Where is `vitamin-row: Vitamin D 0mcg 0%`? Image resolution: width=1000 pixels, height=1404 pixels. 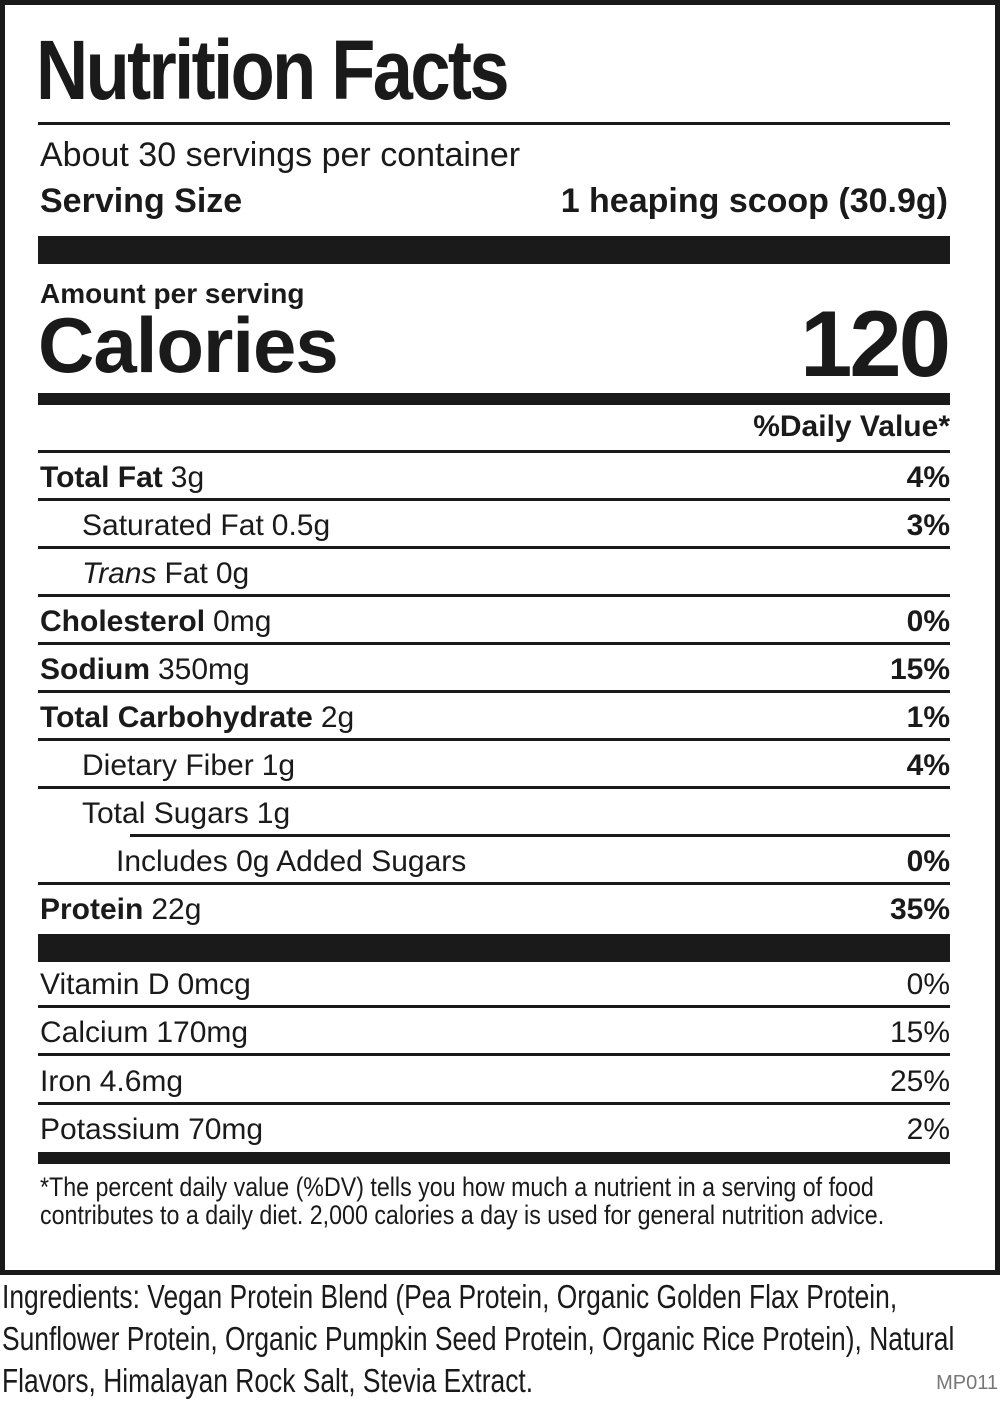 vitamin-row: Vitamin D 0mcg 0% is located at coordinates (494, 984).